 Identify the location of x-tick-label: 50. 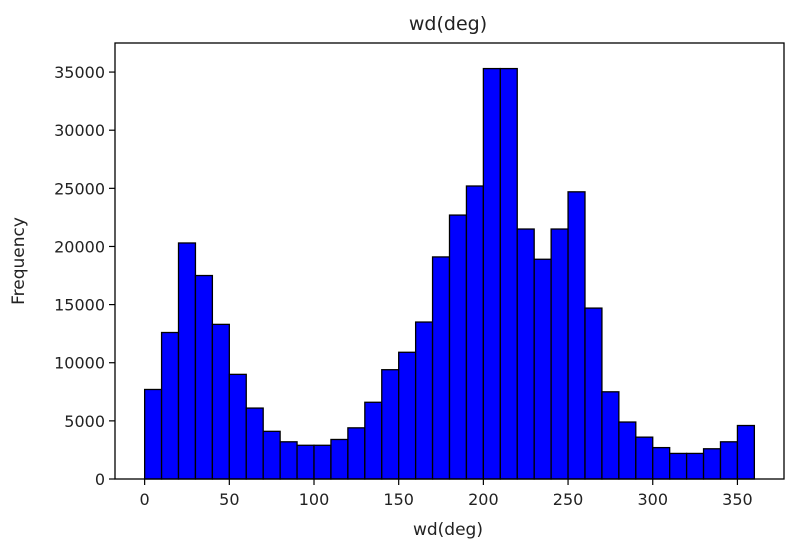
(229, 499).